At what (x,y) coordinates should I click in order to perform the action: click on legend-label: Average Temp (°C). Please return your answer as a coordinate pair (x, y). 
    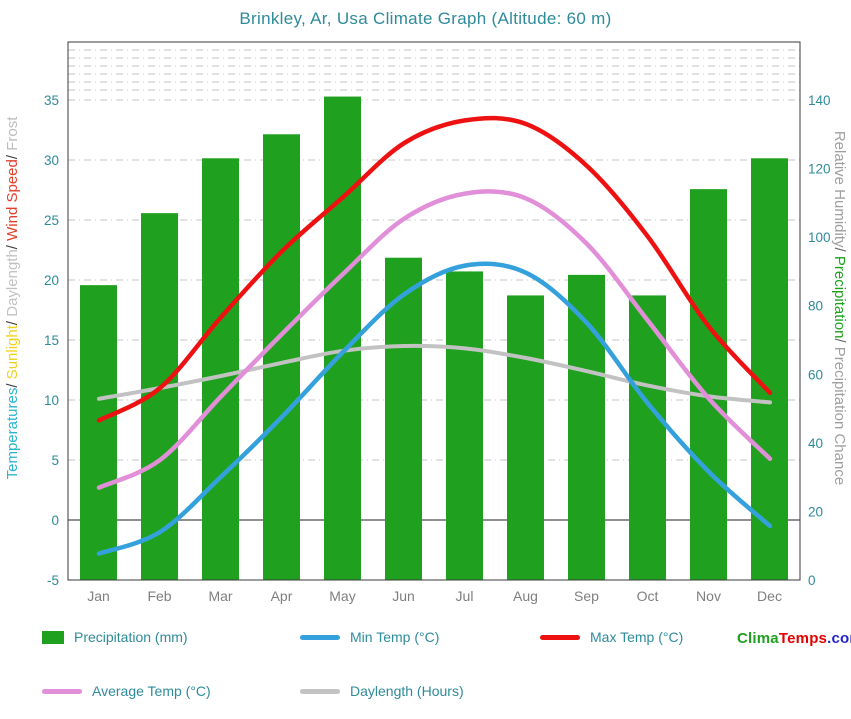
    Looking at the image, I should click on (151, 691).